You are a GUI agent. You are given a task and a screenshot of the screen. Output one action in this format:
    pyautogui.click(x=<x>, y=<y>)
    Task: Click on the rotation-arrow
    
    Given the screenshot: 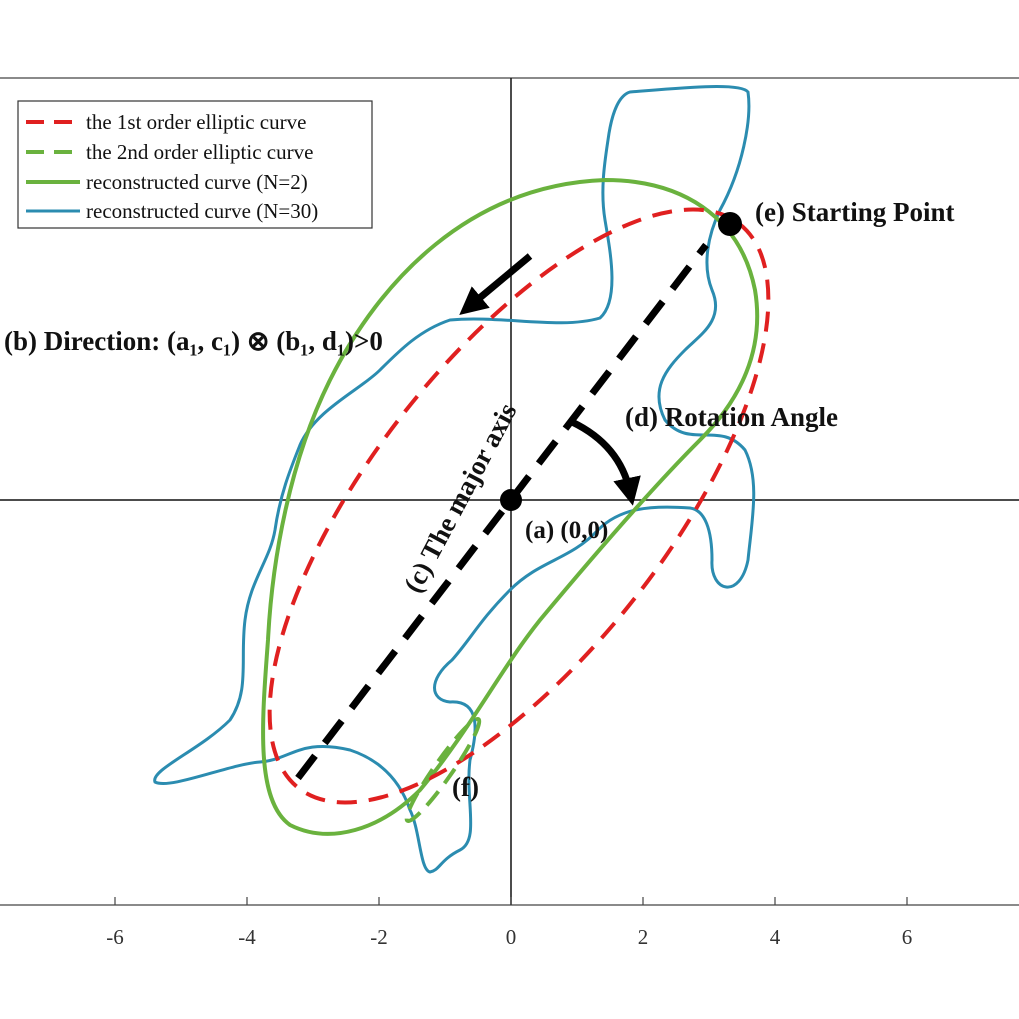 What is the action you would take?
    pyautogui.click(x=605, y=462)
    